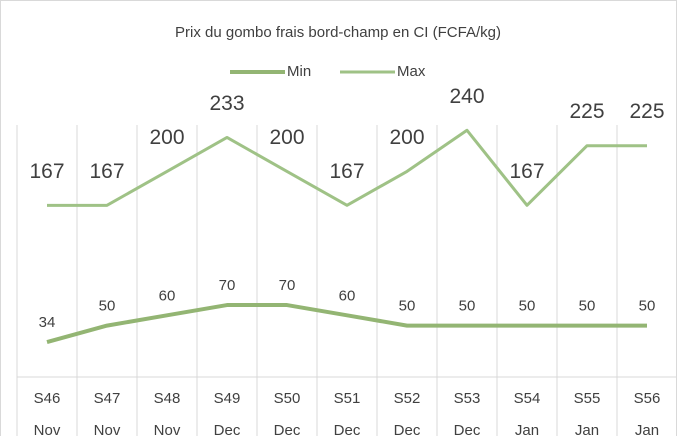  What do you see at coordinates (299, 71) in the screenshot?
I see `legend-label: Min` at bounding box center [299, 71].